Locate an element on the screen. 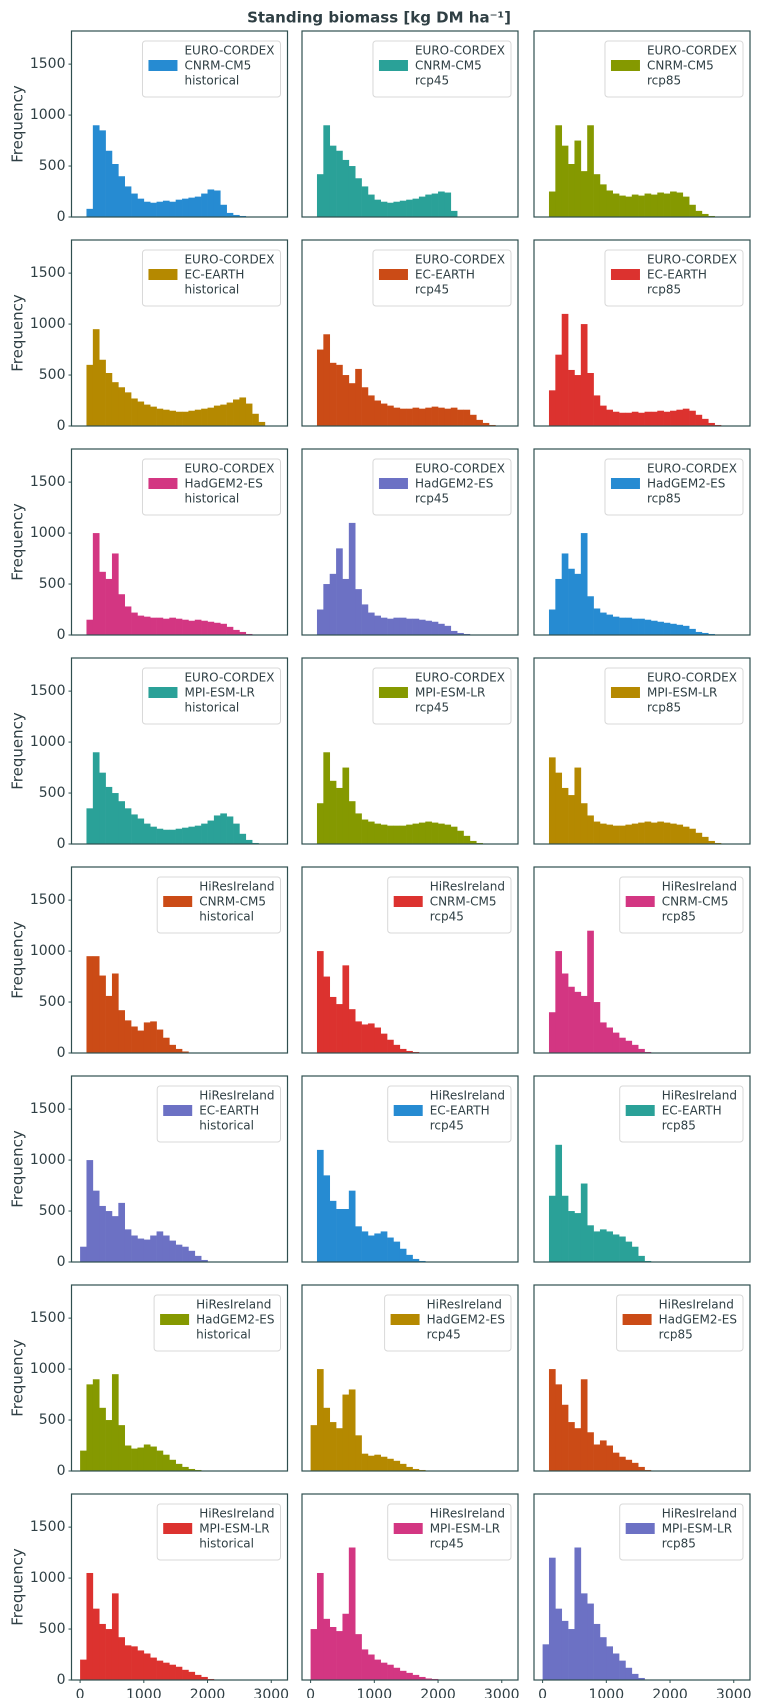  legend-label: EC-EARTH is located at coordinates (445, 275).